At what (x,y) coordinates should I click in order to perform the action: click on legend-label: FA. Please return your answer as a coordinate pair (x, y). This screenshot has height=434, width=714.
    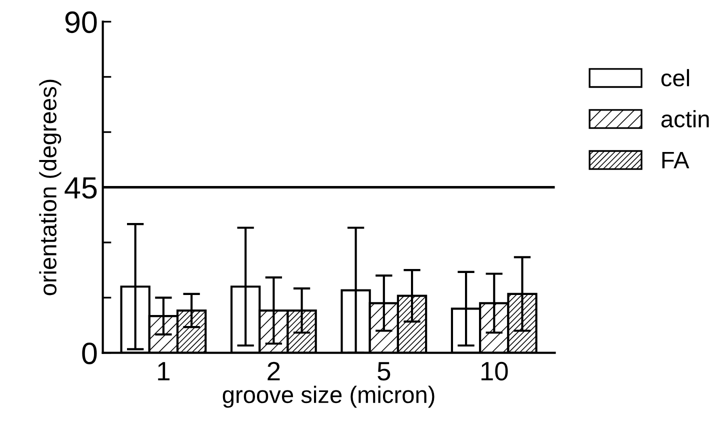
    Looking at the image, I should click on (676, 160).